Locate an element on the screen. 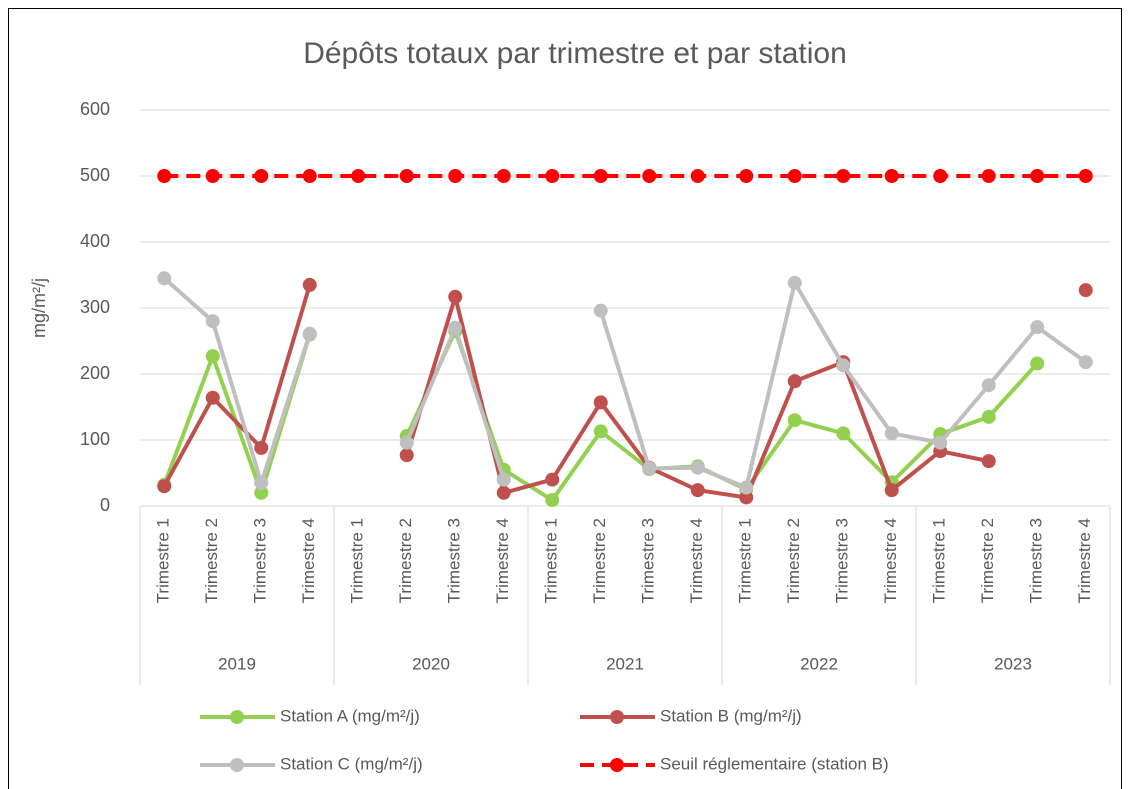 The width and height of the screenshot is (1130, 789). x-group-label: 2022 is located at coordinates (819, 663).